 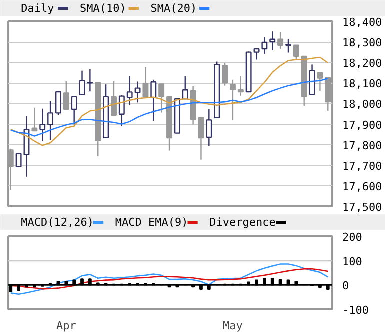 What do you see at coordinates (346, 286) in the screenshot?
I see `y-tick-label: 0` at bounding box center [346, 286].